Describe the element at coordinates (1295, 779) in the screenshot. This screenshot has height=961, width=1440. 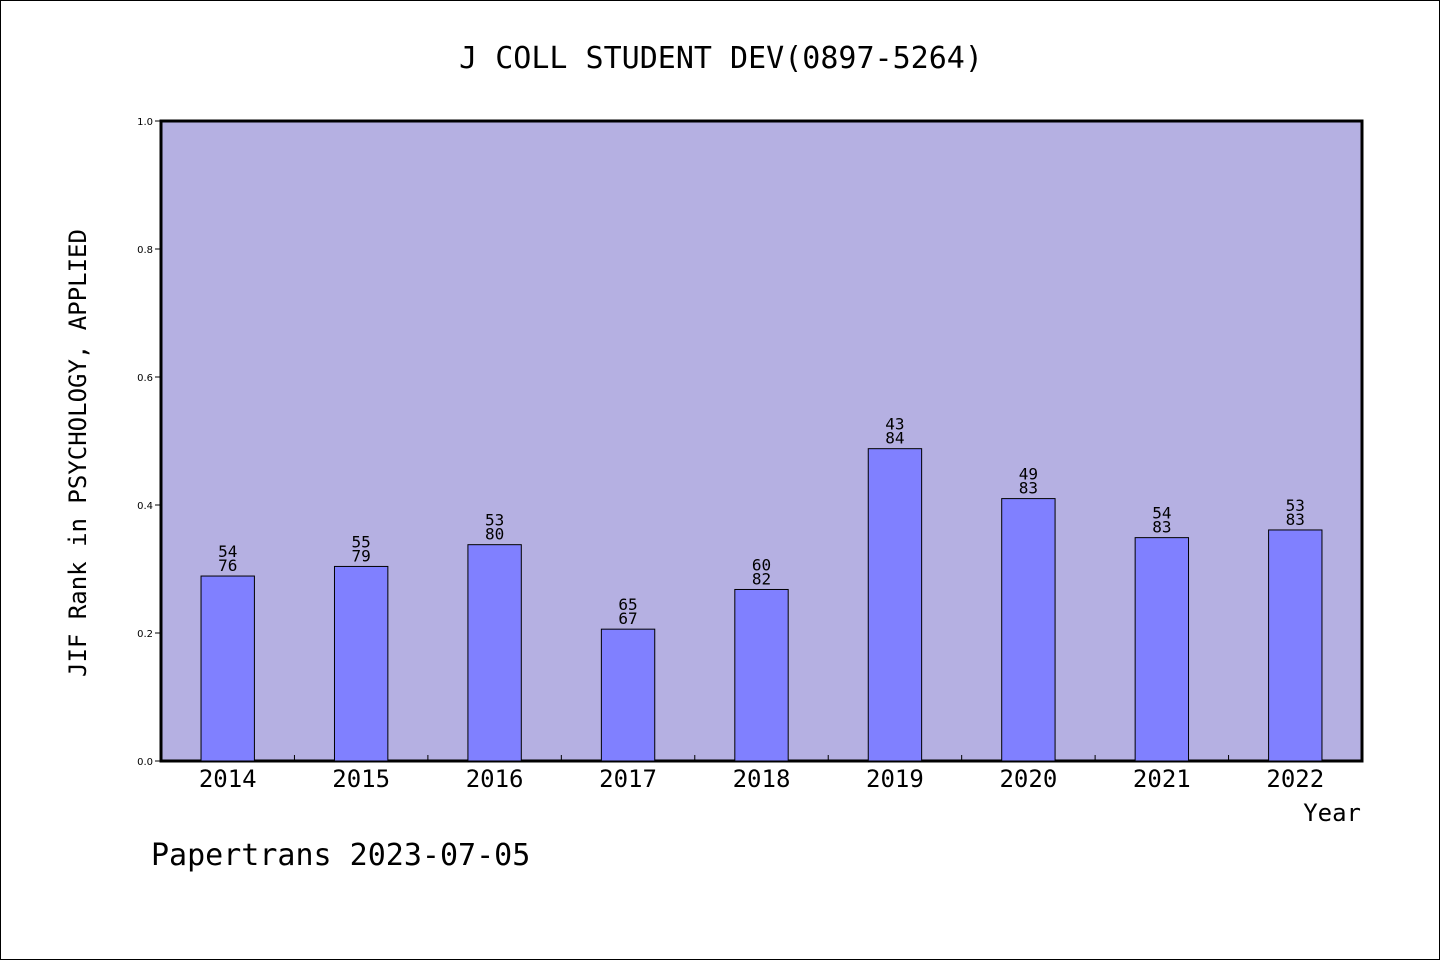
I see `x-tick-label: 2022` at that location.